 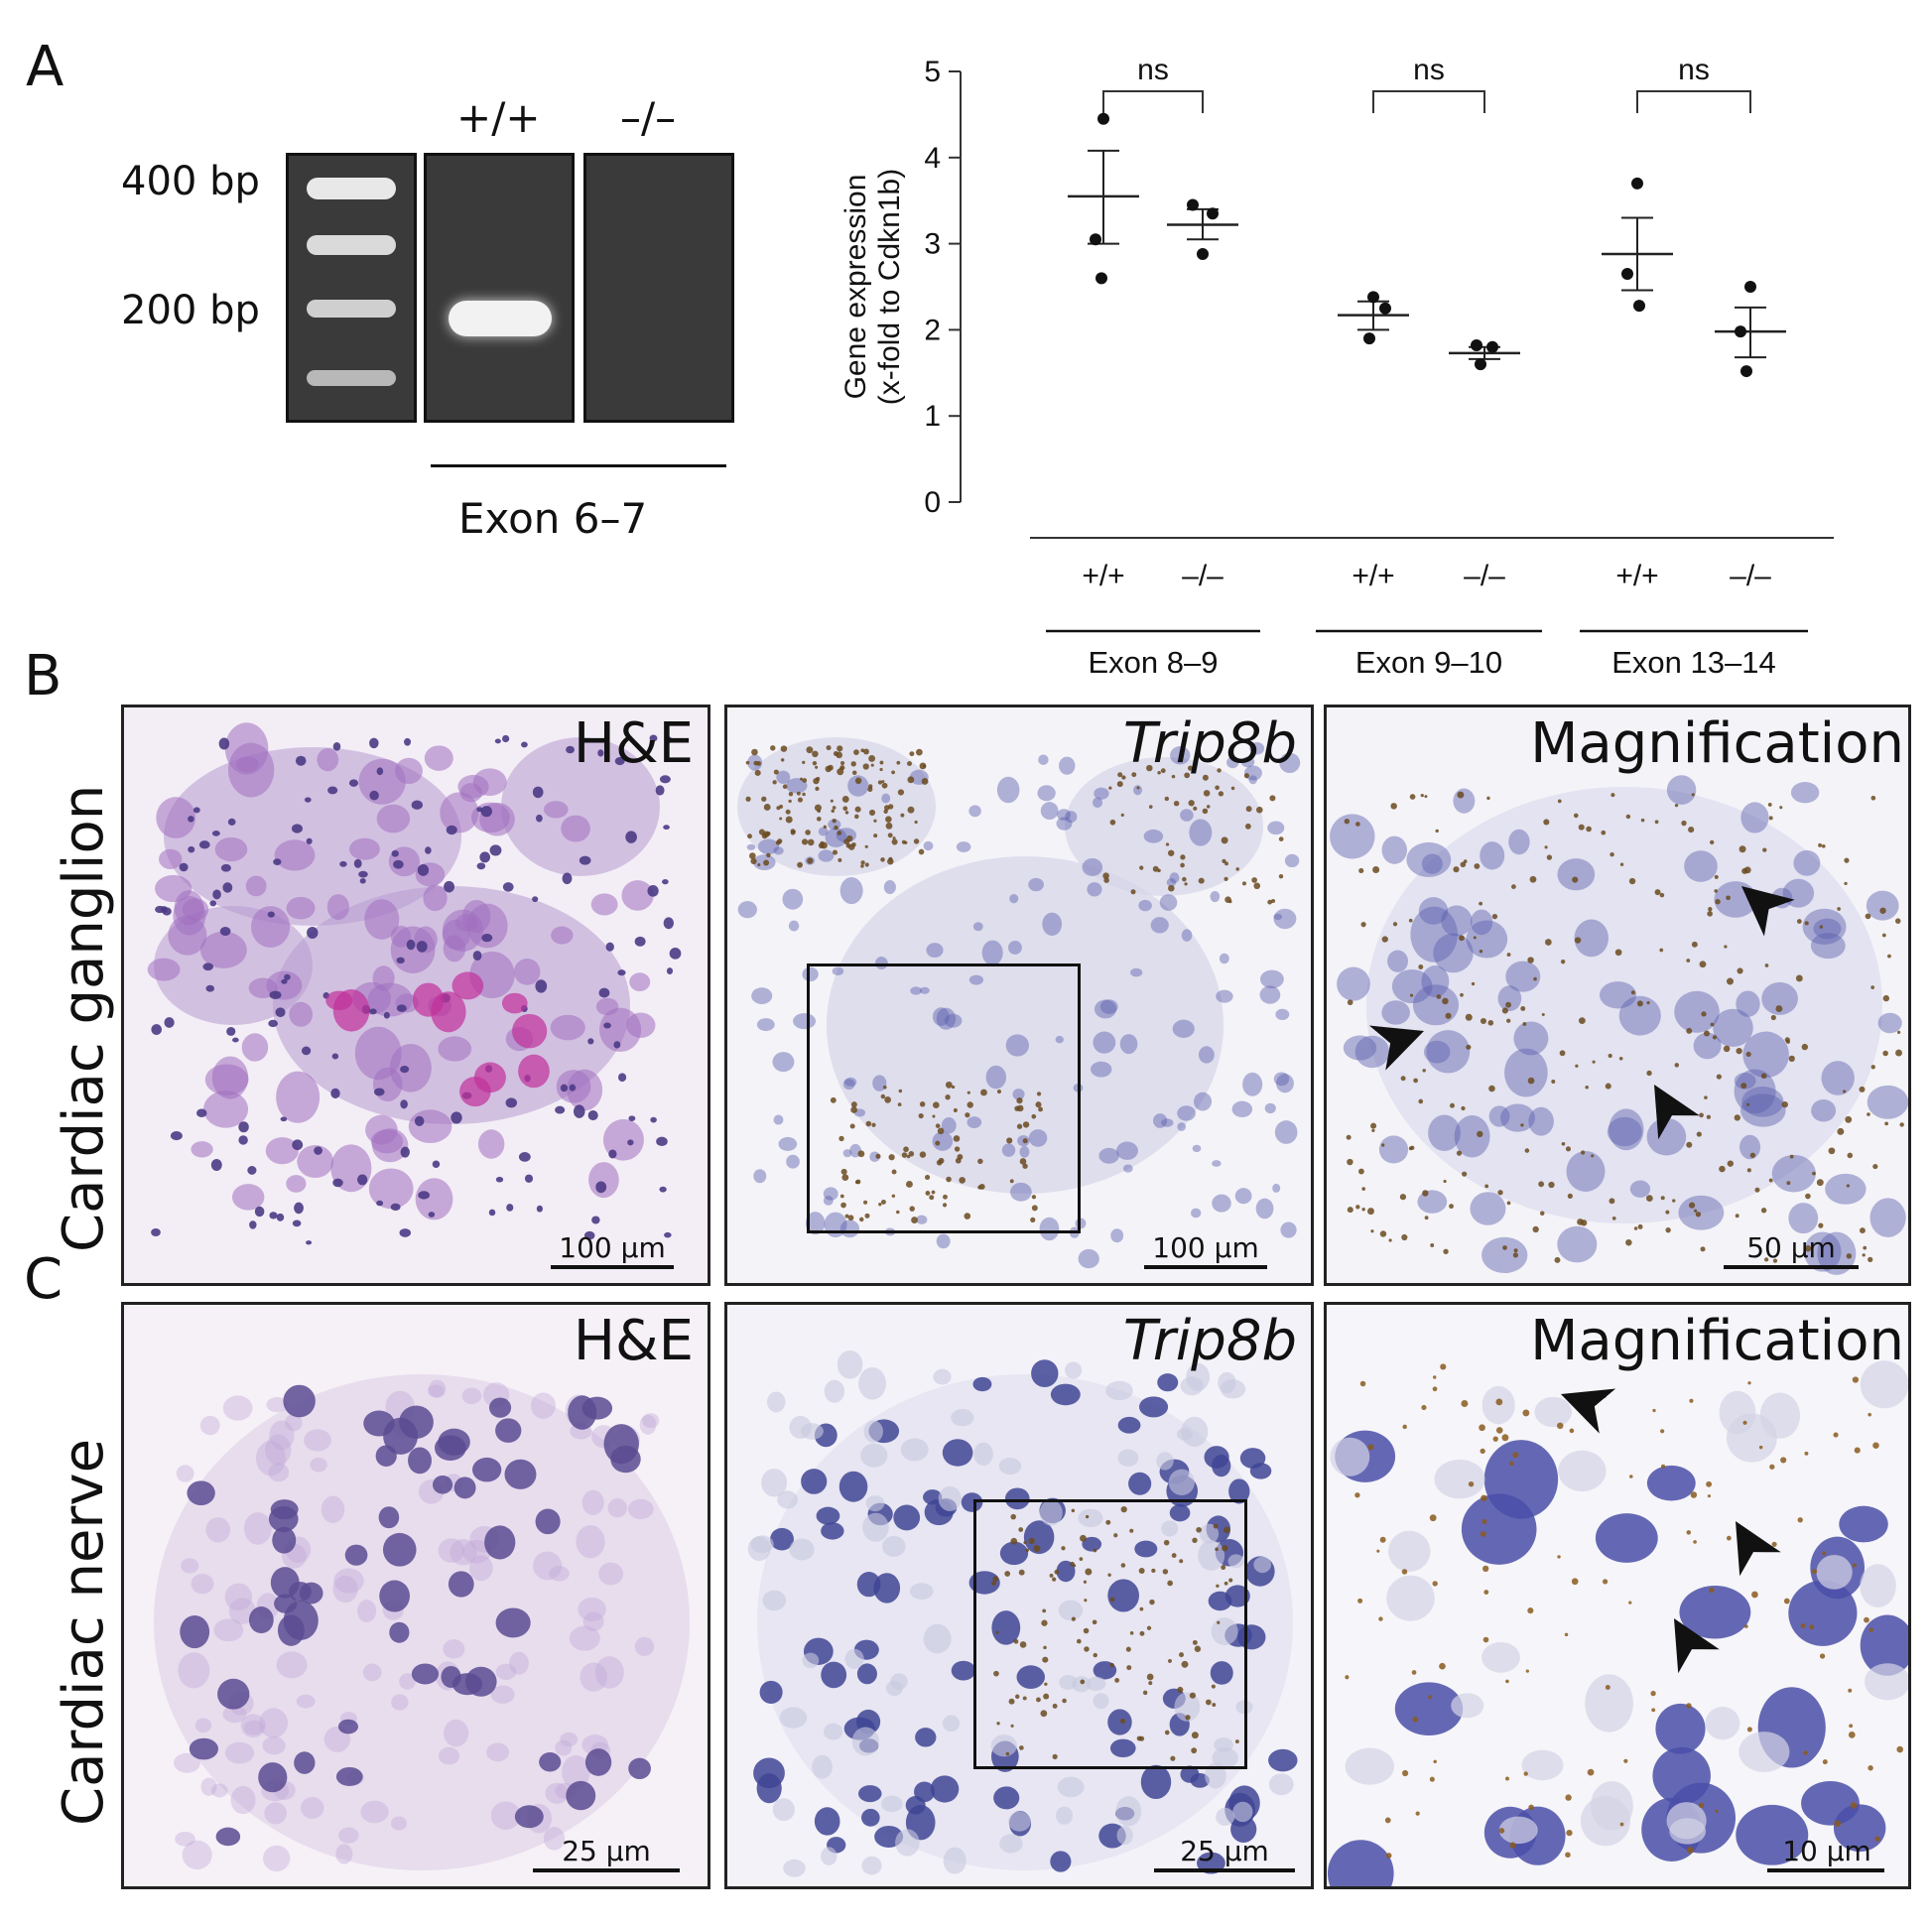 What do you see at coordinates (1589, 1411) in the screenshot?
I see `arrowhead-marker` at bounding box center [1589, 1411].